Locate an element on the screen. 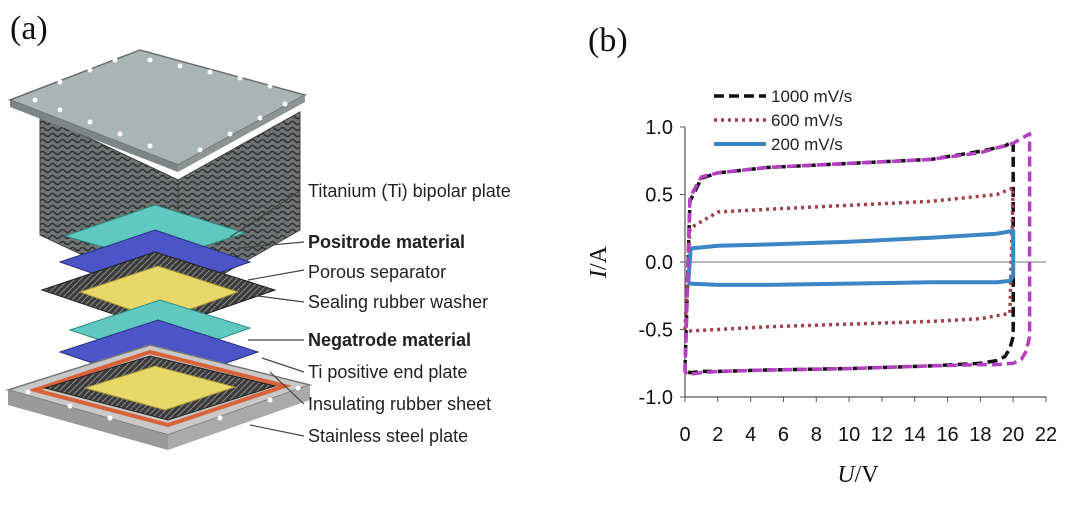 The width and height of the screenshot is (1080, 506). callout-label: Ti positive end plate is located at coordinates (387, 372).